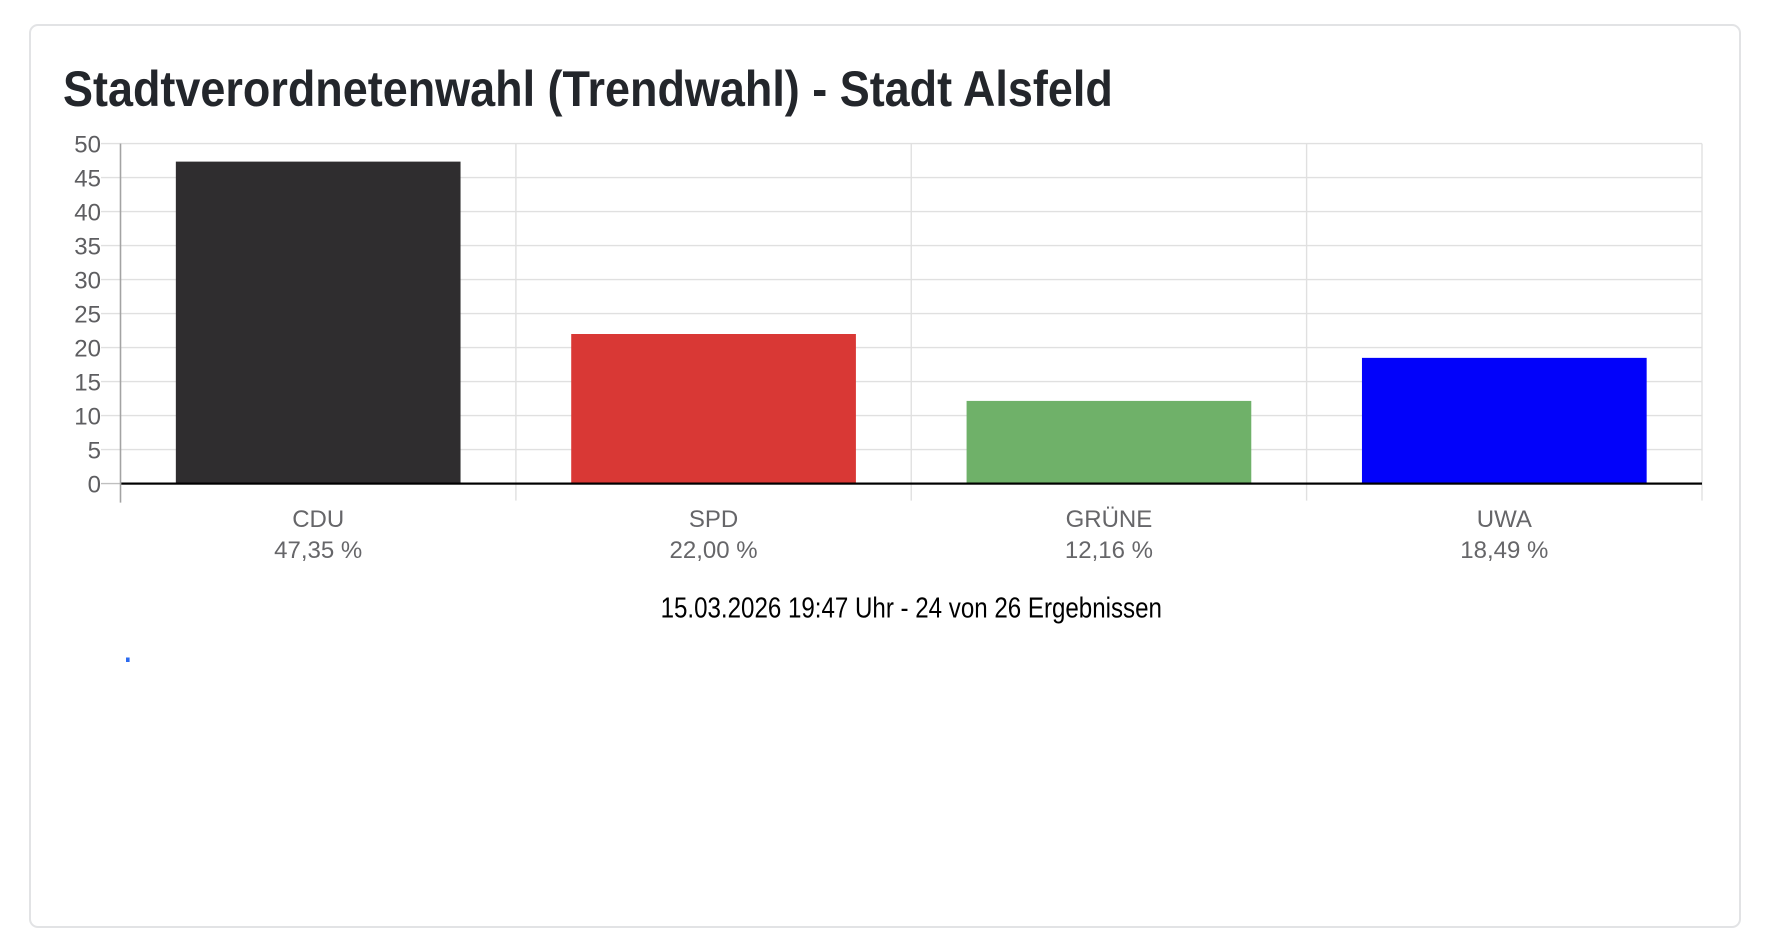 This screenshot has height=928, width=1786. What do you see at coordinates (1504, 519) in the screenshot?
I see `svg-text: UWA` at bounding box center [1504, 519].